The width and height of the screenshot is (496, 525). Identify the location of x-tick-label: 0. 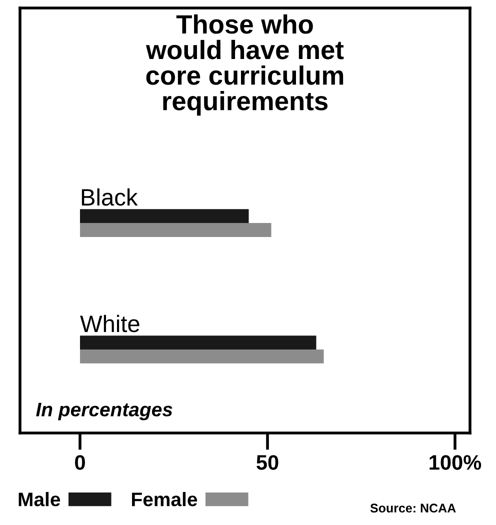
(80, 462).